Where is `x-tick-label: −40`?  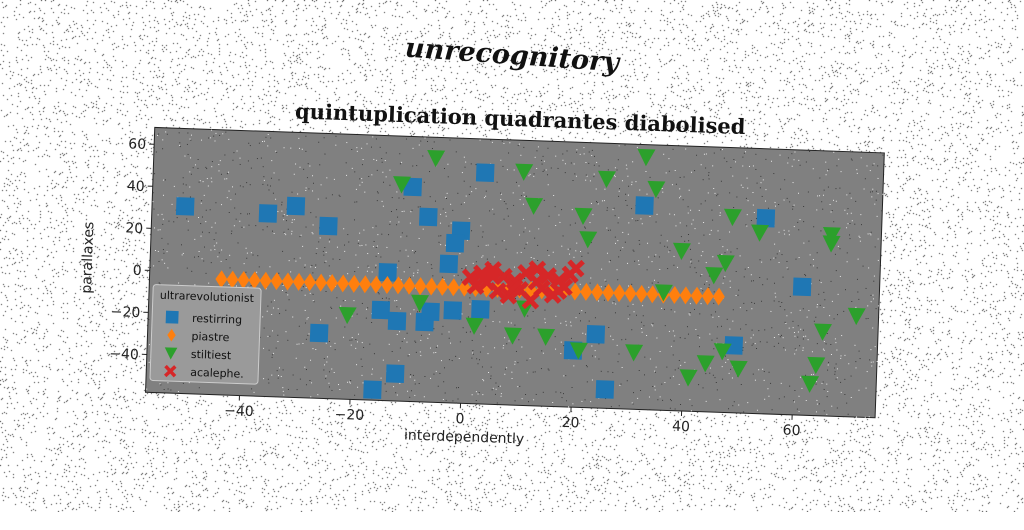 x-tick-label: −40 is located at coordinates (239, 411).